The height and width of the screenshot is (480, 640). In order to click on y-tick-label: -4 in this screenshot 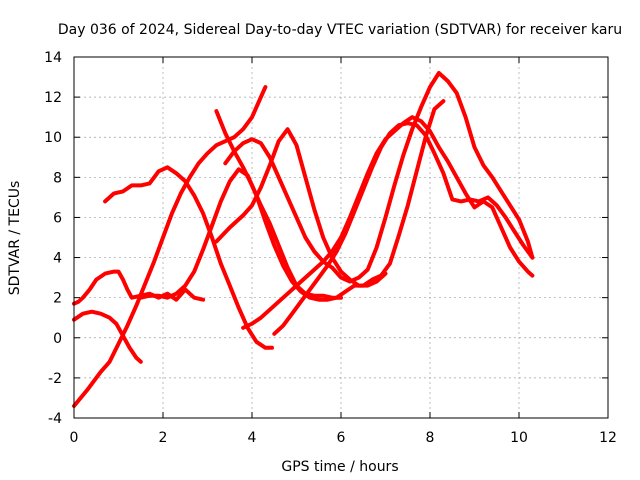, I will do `click(55, 419)`.